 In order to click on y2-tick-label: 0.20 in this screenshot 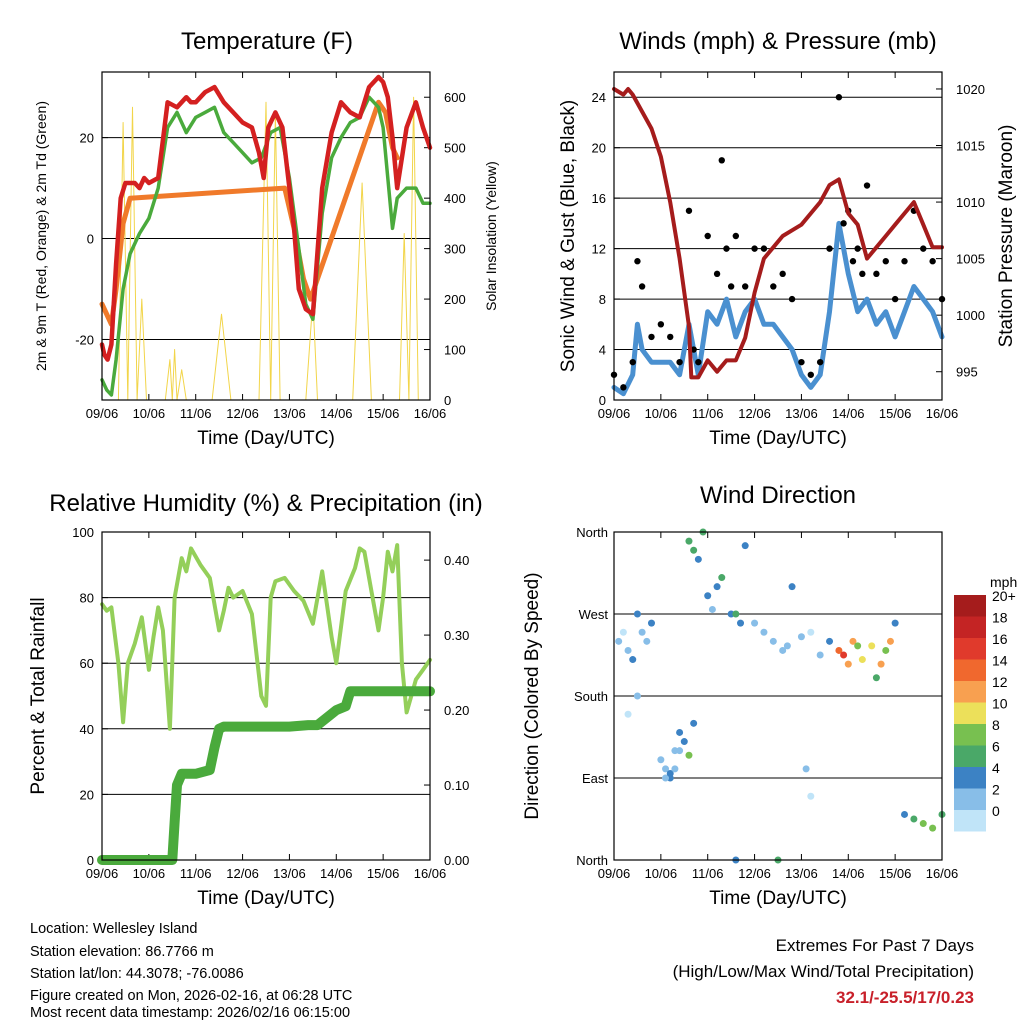, I will do `click(456, 710)`.